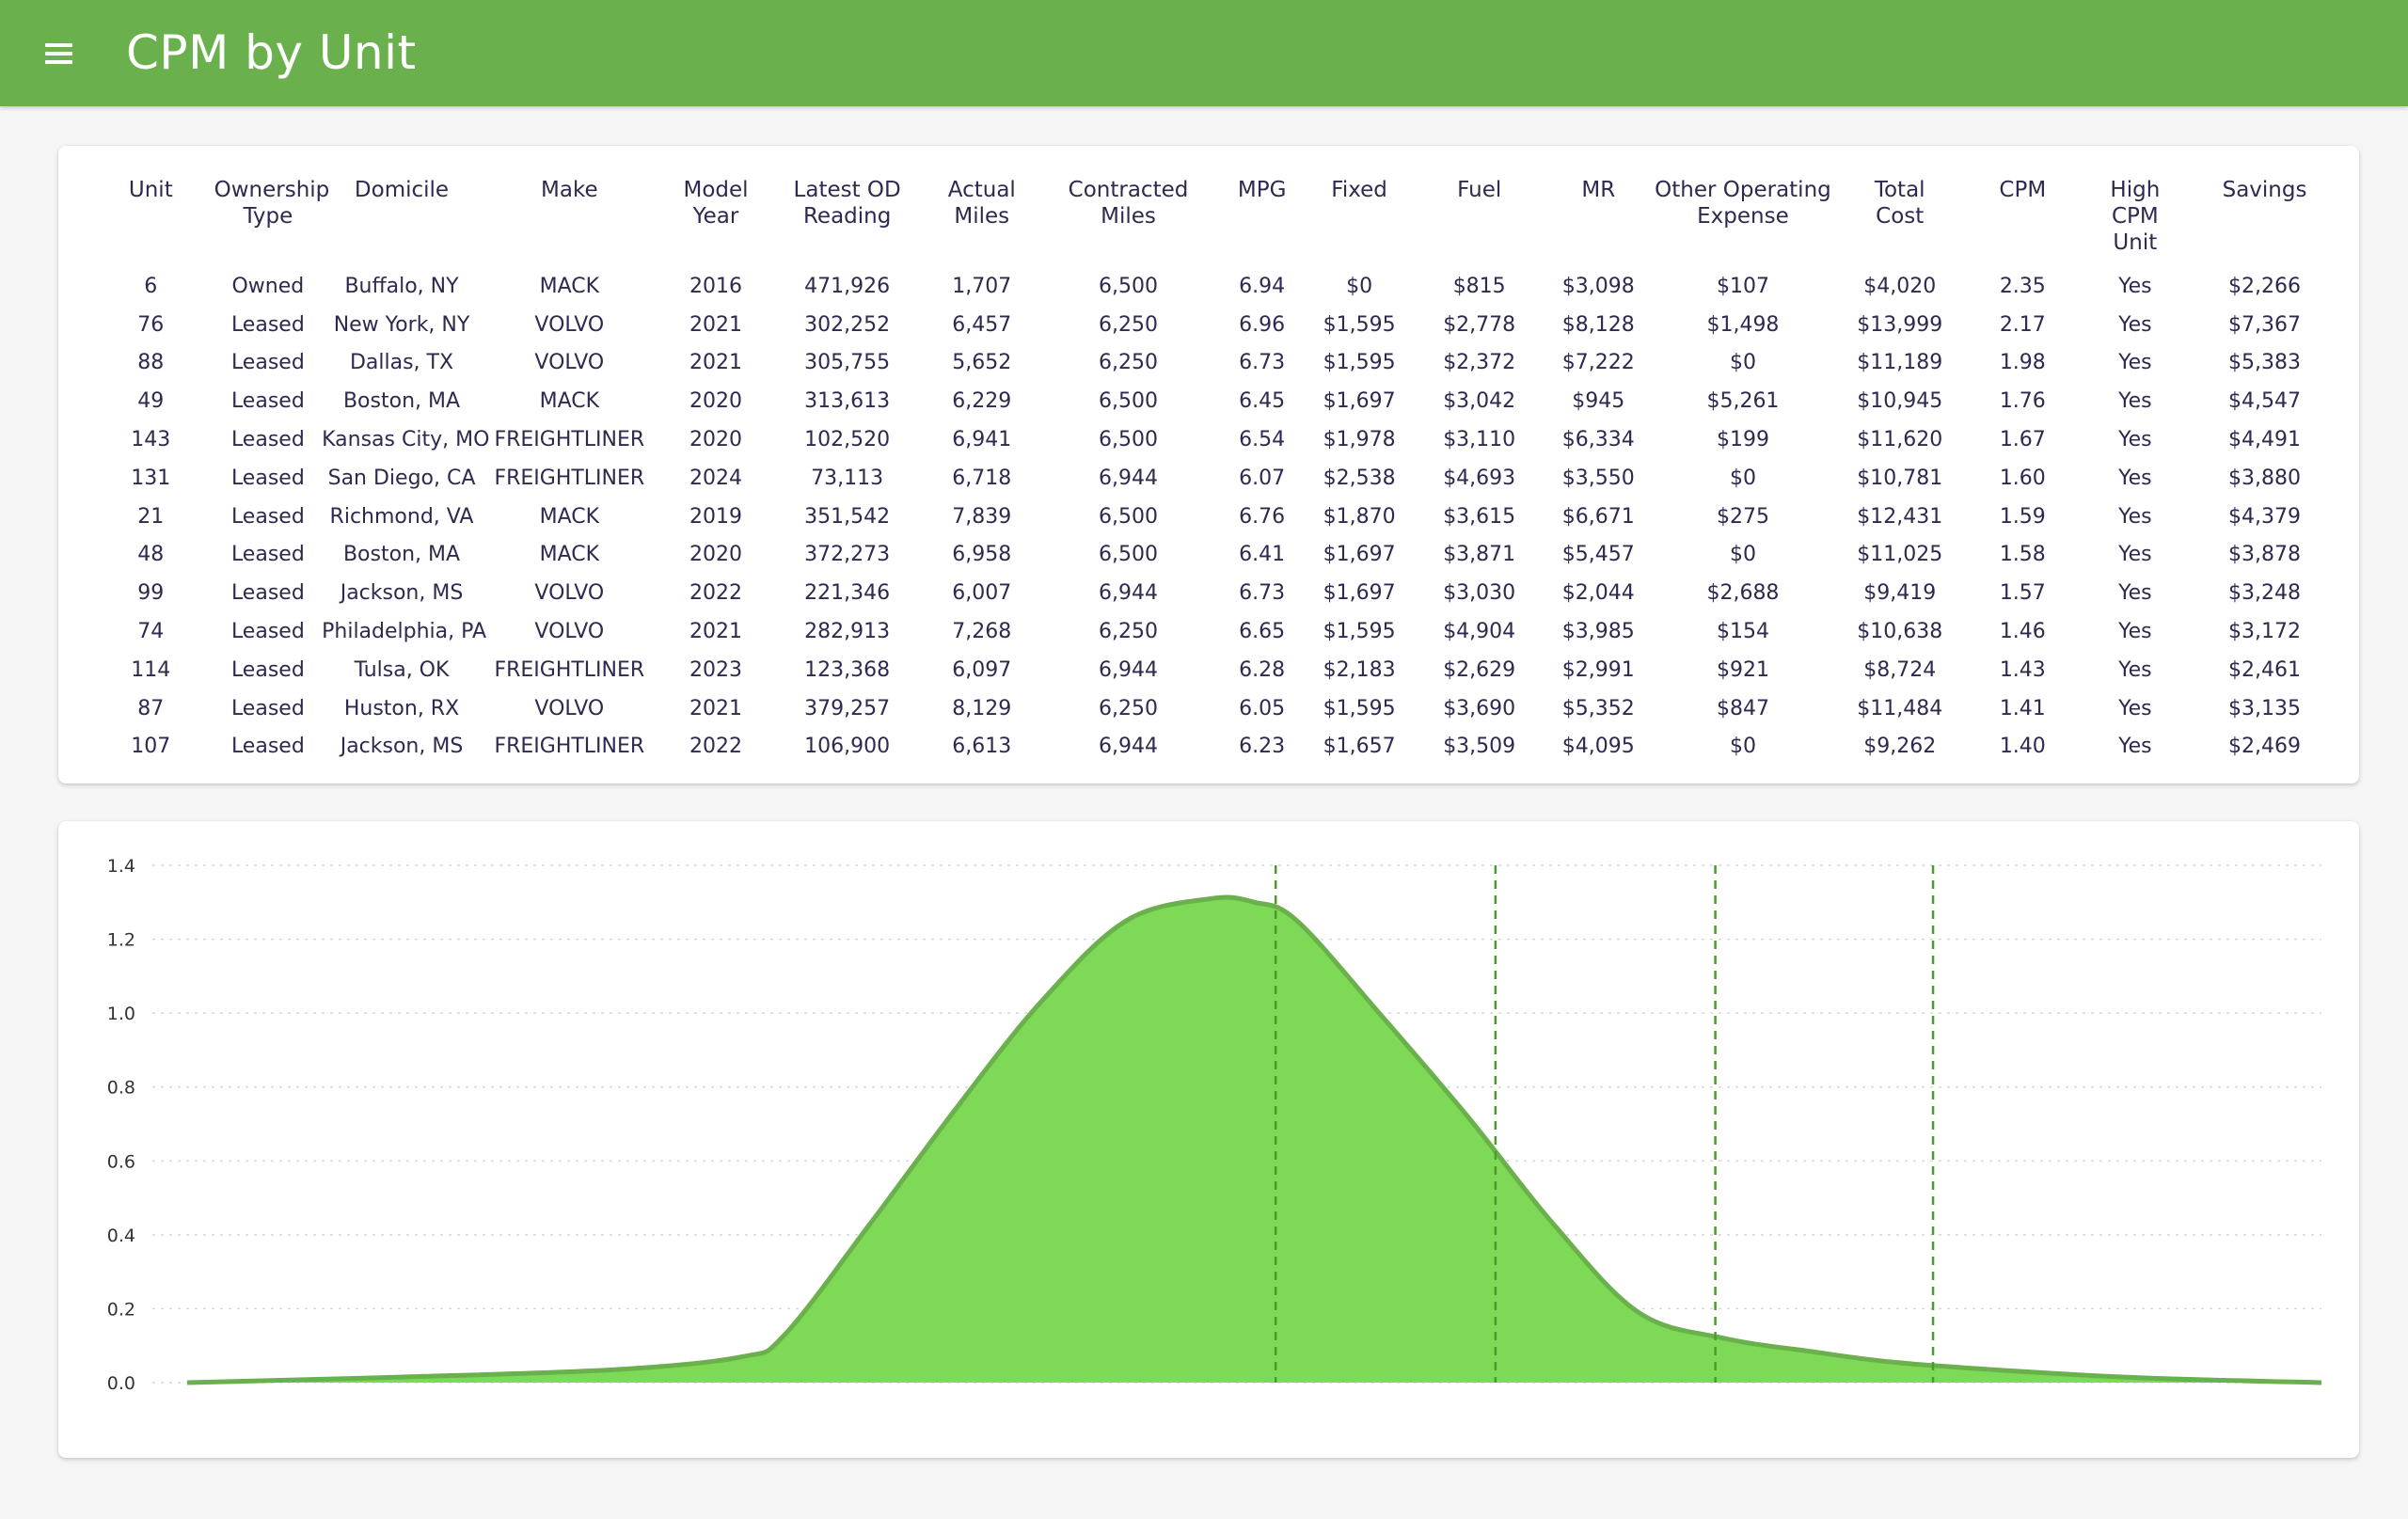  I want to click on table-cell: $3,172, so click(2265, 632).